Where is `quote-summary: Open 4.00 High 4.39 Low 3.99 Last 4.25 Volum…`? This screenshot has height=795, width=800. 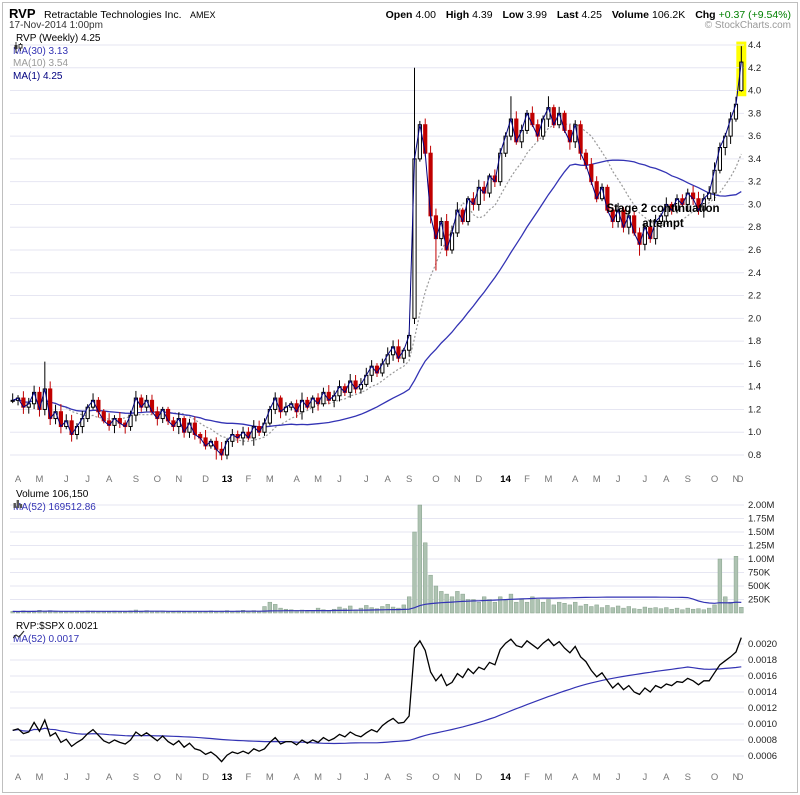 quote-summary: Open 4.00 High 4.39 Low 3.99 Last 4.25 Volum… is located at coordinates (585, 15).